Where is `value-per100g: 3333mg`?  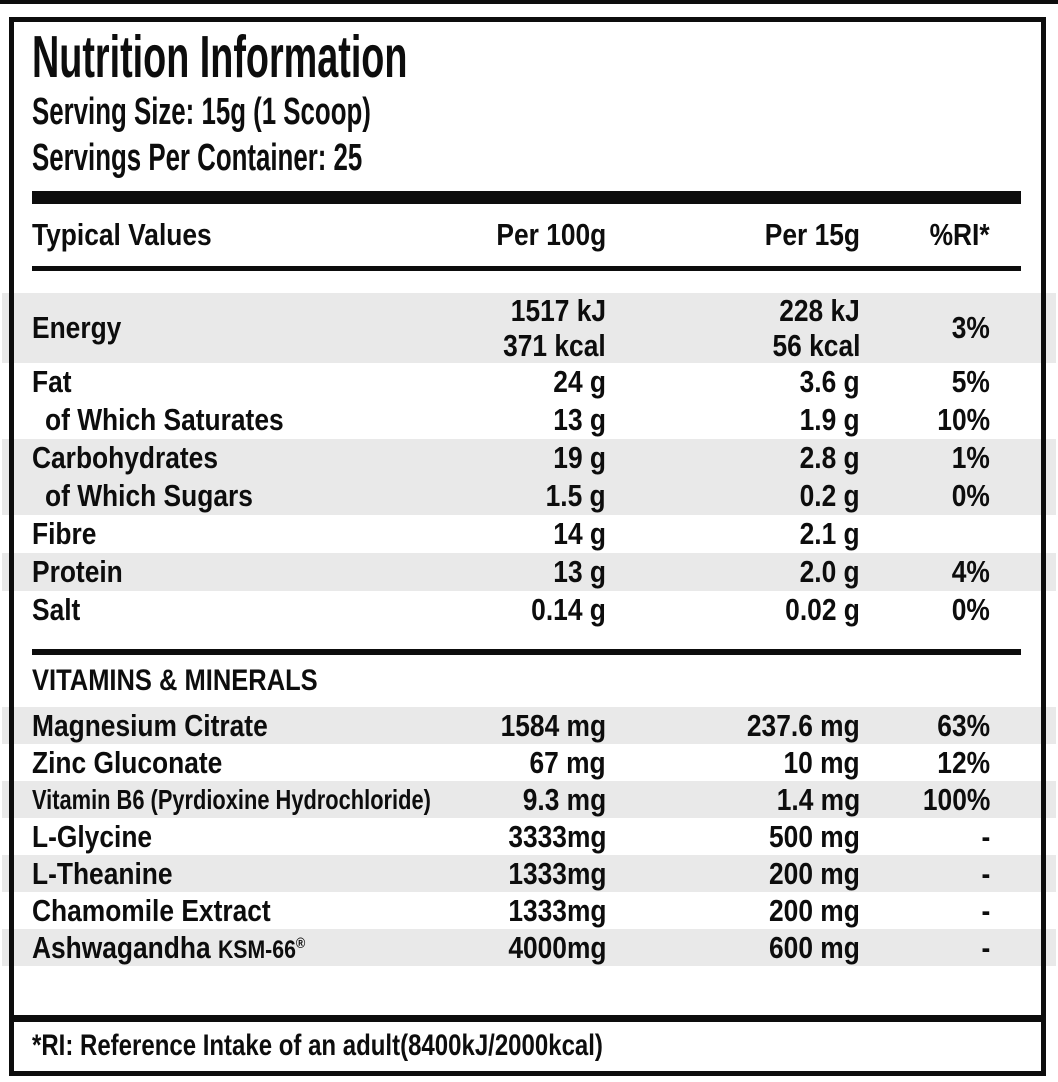 value-per100g: 3333mg is located at coordinates (556, 836).